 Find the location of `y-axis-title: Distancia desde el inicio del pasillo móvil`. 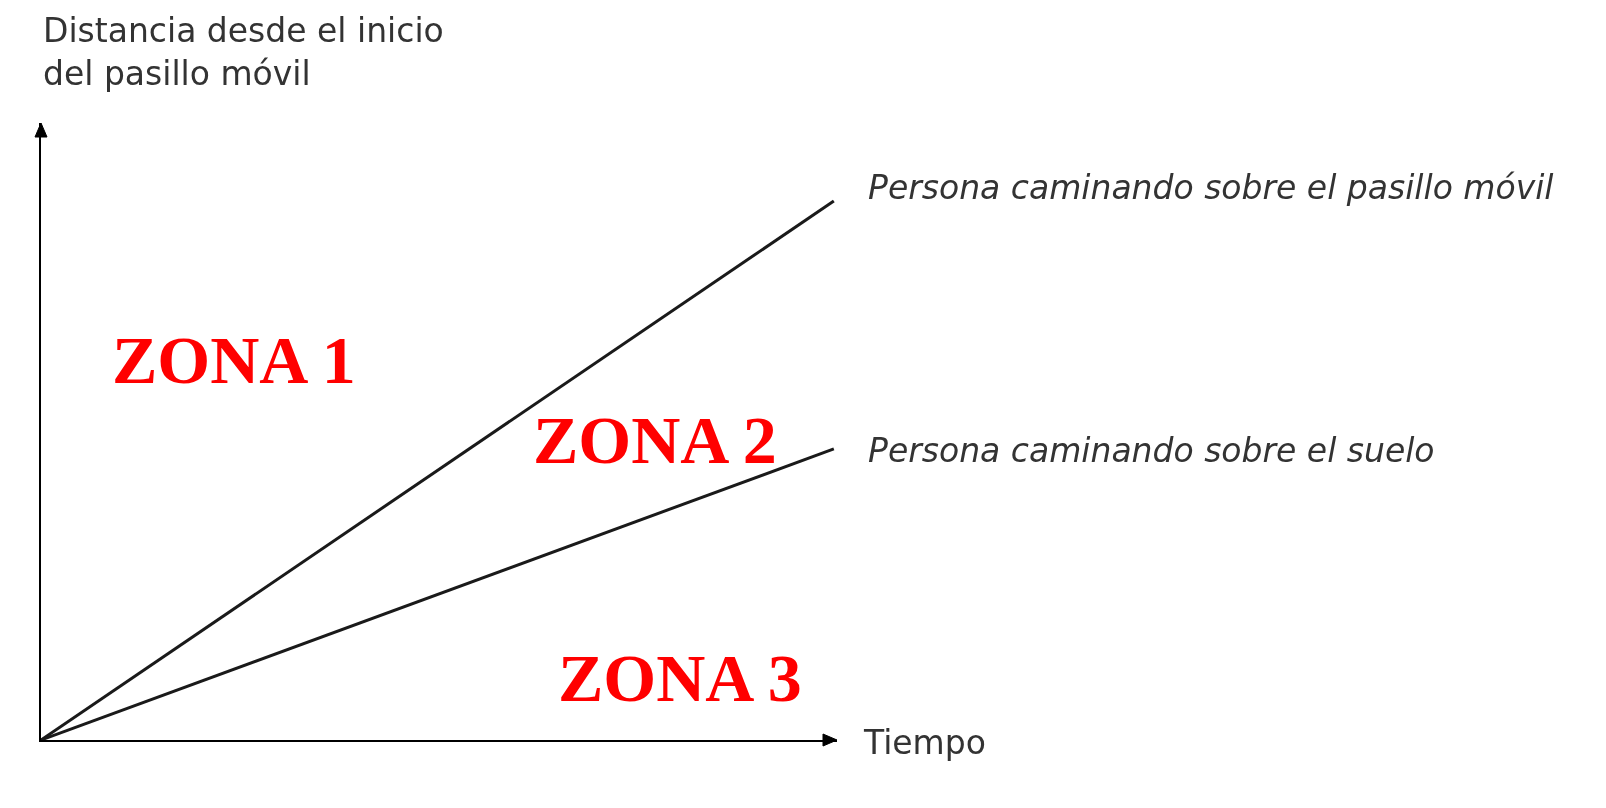

y-axis-title: Distancia desde el inicio del pasillo móvil is located at coordinates (243, 52).